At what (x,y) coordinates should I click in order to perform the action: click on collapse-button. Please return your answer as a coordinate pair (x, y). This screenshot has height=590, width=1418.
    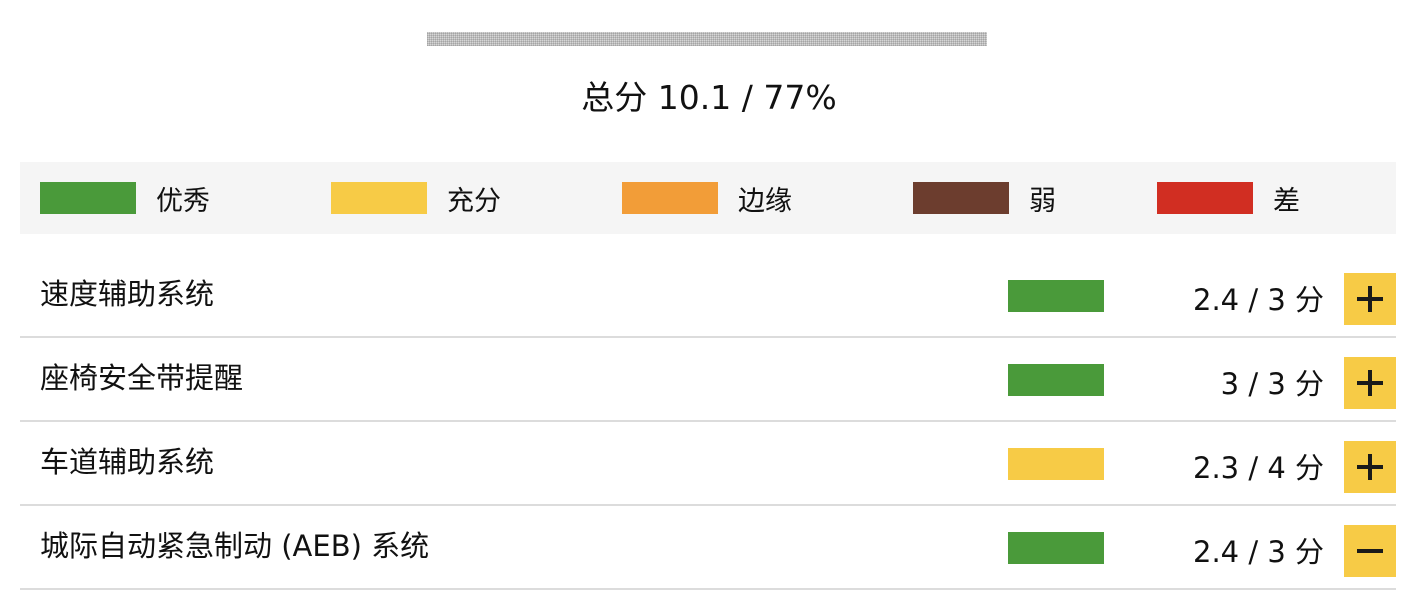
    Looking at the image, I should click on (1370, 551).